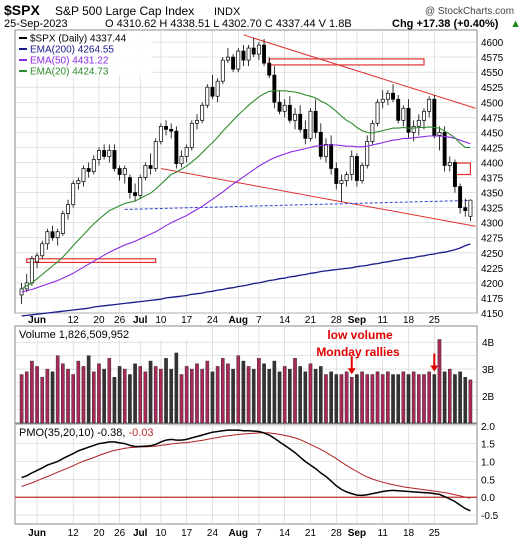  What do you see at coordinates (91, 261) in the screenshot?
I see `annotation-rectangle` at bounding box center [91, 261].